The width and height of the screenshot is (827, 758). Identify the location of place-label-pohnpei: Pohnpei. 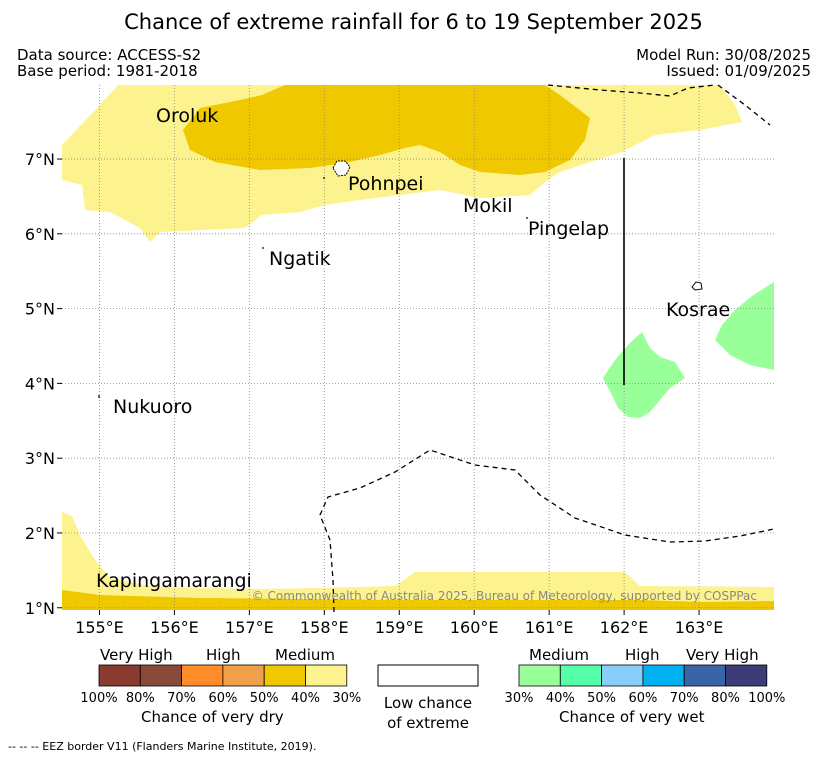
(386, 184).